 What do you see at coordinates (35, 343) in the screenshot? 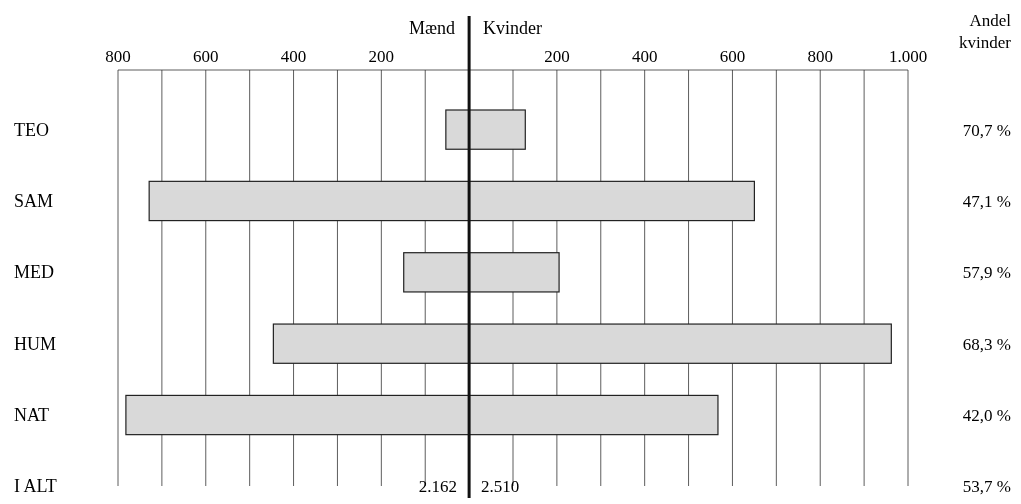
I see `y-tick-label: HUM` at bounding box center [35, 343].